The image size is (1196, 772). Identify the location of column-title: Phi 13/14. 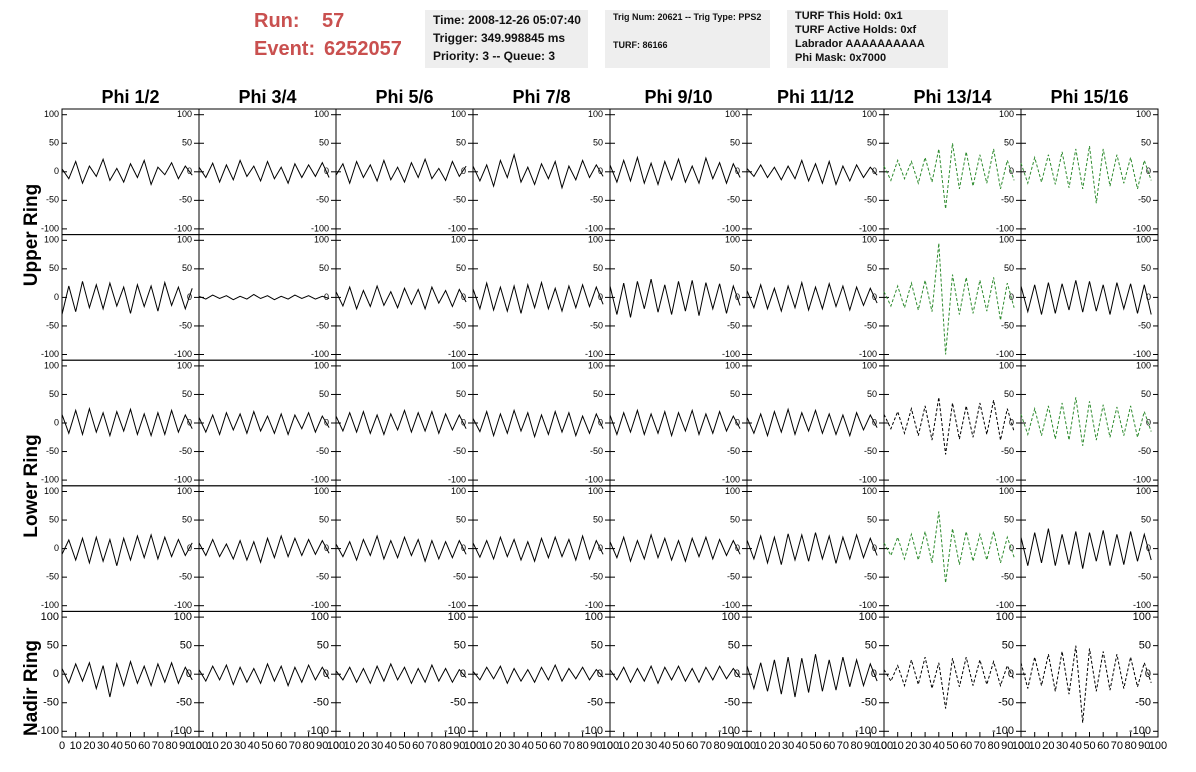
(952, 97).